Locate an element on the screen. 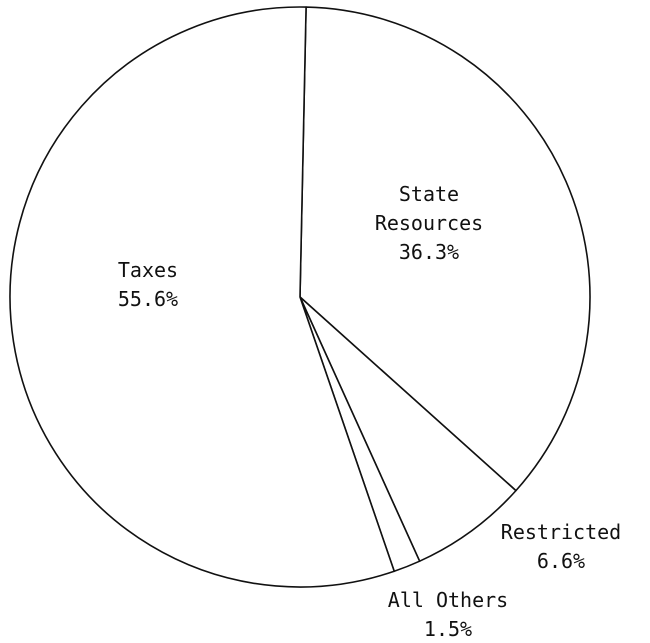  slice-label-line: State is located at coordinates (429, 194).